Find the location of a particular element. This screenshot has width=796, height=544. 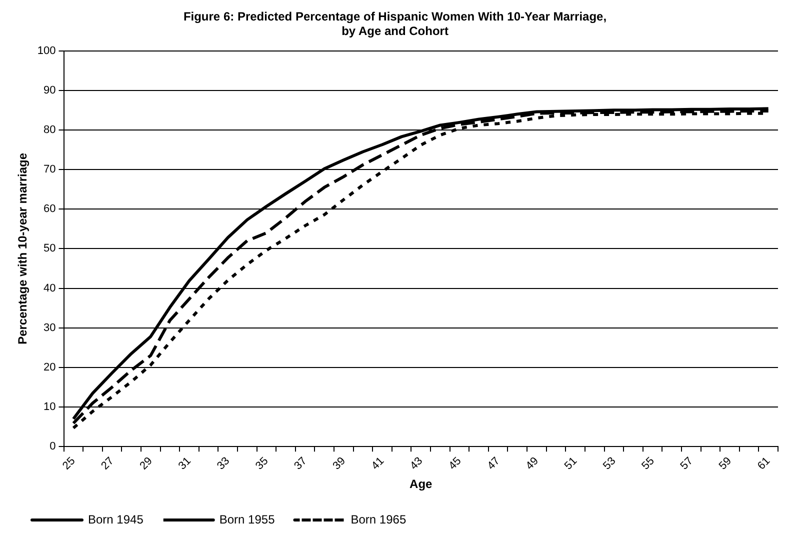

x-tick-label: 35 is located at coordinates (262, 463).